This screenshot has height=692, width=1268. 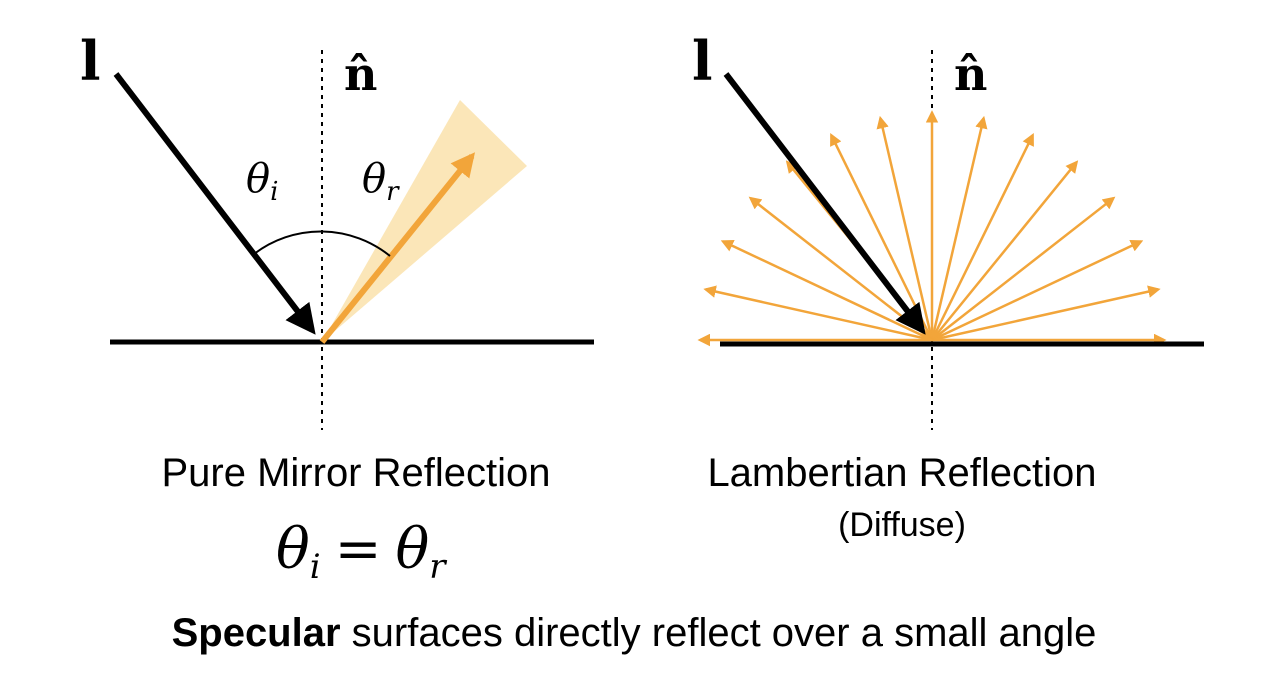 What do you see at coordinates (970, 74) in the screenshot?
I see `normal-label-right: n̂` at bounding box center [970, 74].